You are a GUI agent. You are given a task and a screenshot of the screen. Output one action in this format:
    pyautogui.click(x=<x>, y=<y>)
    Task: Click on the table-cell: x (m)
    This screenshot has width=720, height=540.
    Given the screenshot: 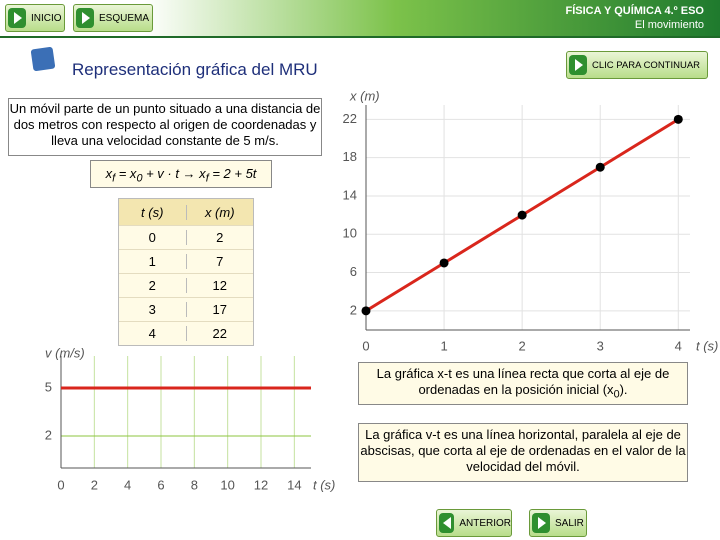 What is the action you would take?
    pyautogui.click(x=219, y=212)
    